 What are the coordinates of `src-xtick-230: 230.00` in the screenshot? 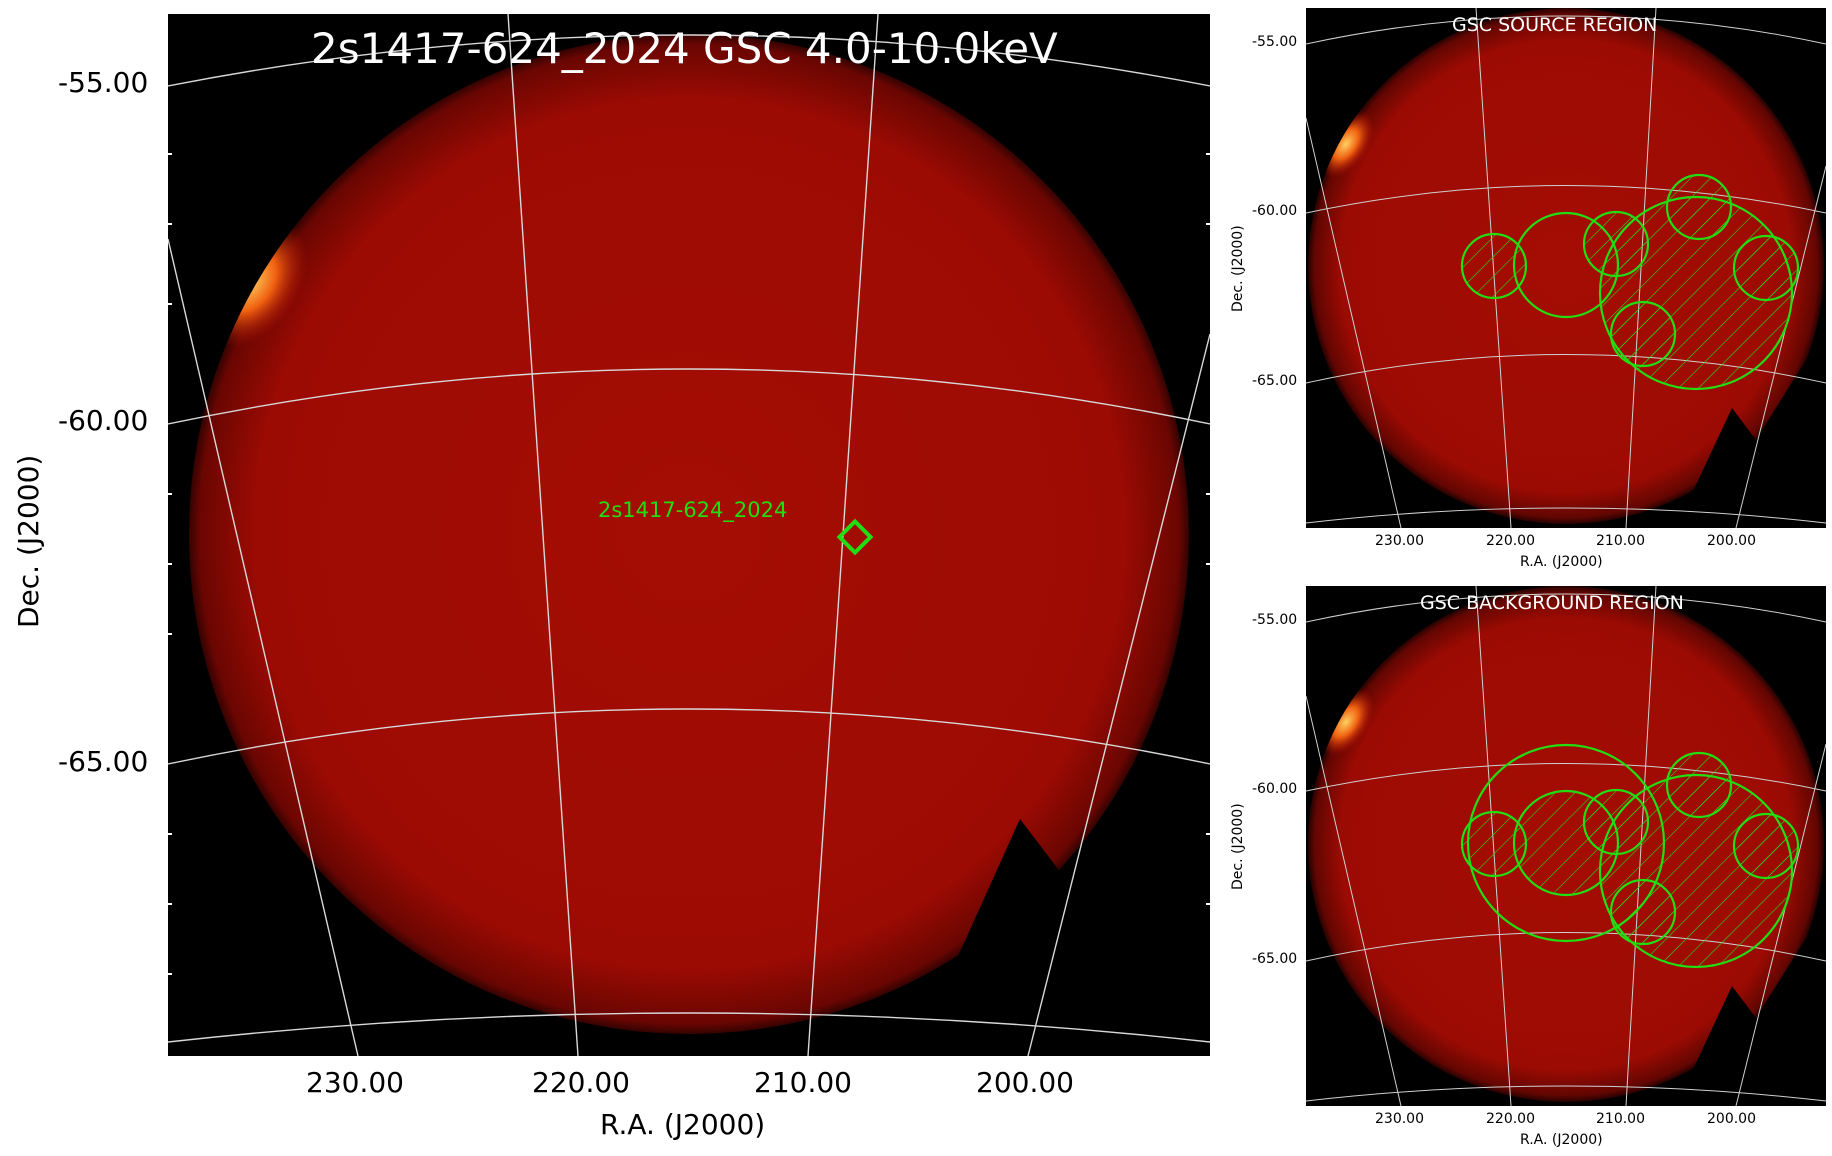 It's located at (1399, 541).